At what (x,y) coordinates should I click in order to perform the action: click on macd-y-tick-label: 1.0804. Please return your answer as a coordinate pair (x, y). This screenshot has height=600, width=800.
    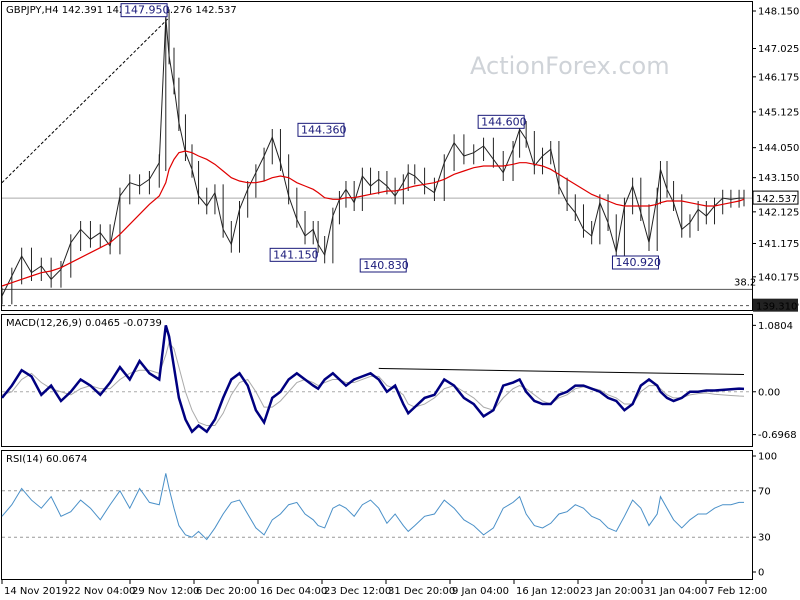
    Looking at the image, I should click on (775, 326).